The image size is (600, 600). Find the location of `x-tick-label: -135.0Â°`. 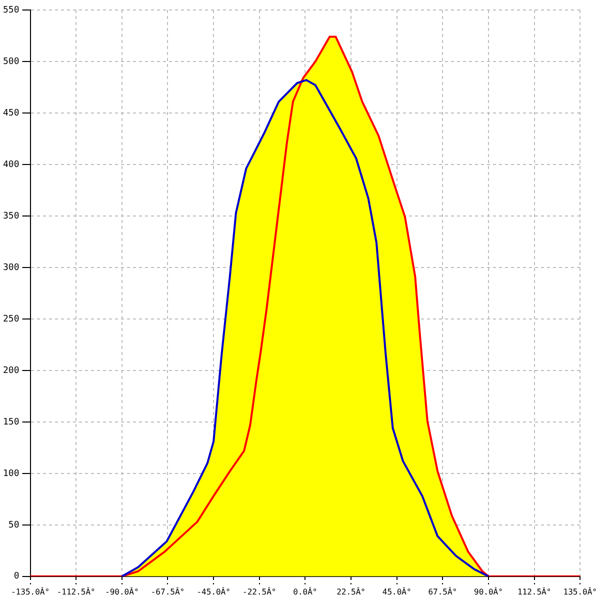

x-tick-label: -135.0Â° is located at coordinates (30, 591).